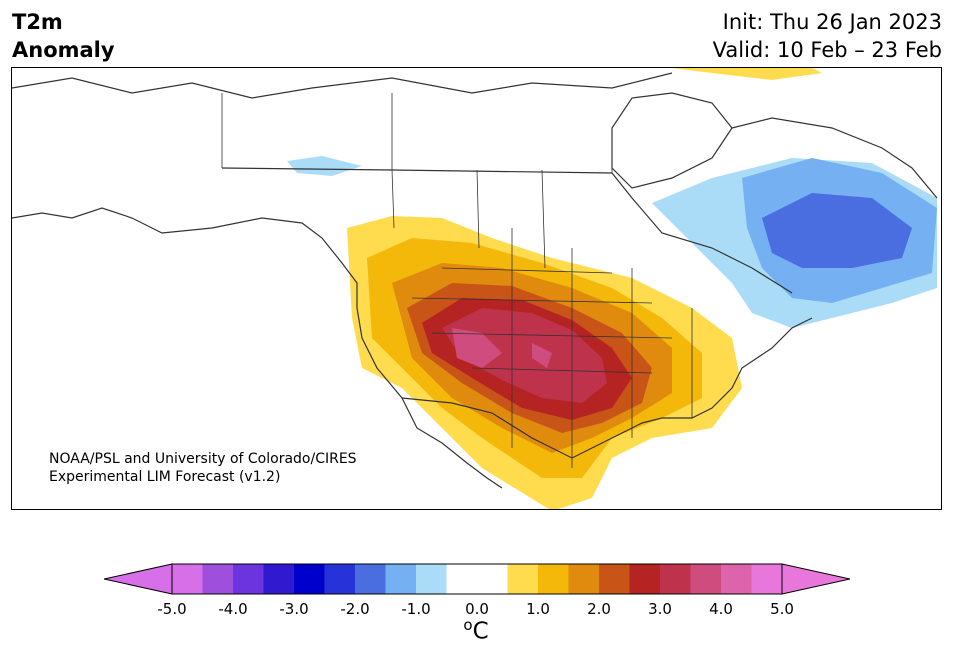 Image resolution: width=953 pixels, height=659 pixels. Describe the element at coordinates (599, 609) in the screenshot. I see `colorbar-tick-label: 2.0` at that location.